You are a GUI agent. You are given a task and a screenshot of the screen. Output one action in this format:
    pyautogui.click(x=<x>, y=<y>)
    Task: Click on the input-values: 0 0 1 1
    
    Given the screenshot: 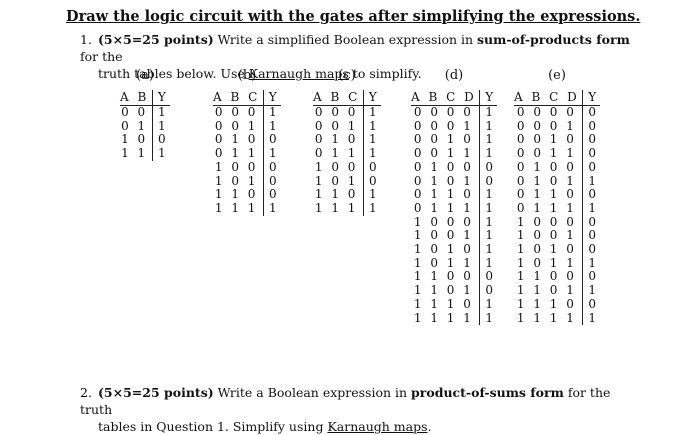 What is the action you would take?
    pyautogui.click(x=546, y=153)
    